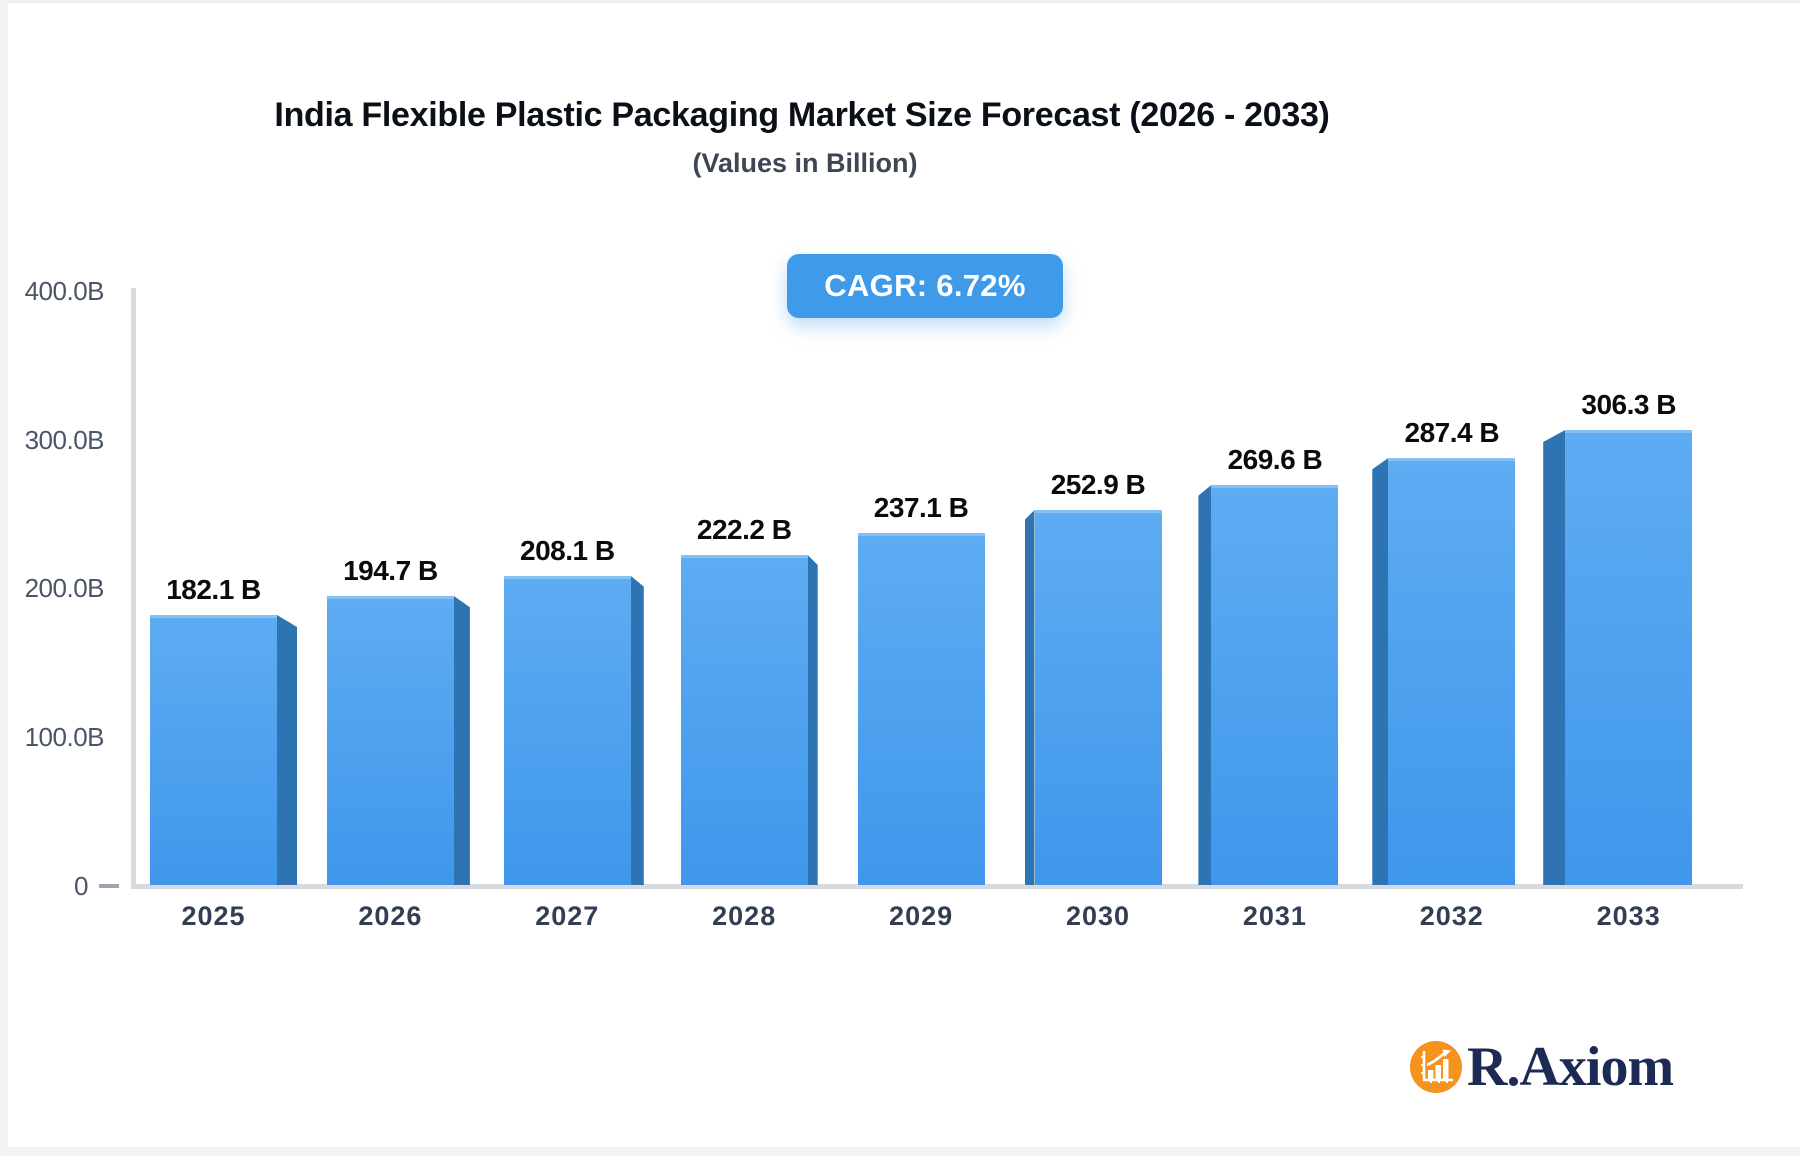 The image size is (1800, 1156). What do you see at coordinates (1275, 459) in the screenshot?
I see `bar-value-label-2031: 269.6 B` at bounding box center [1275, 459].